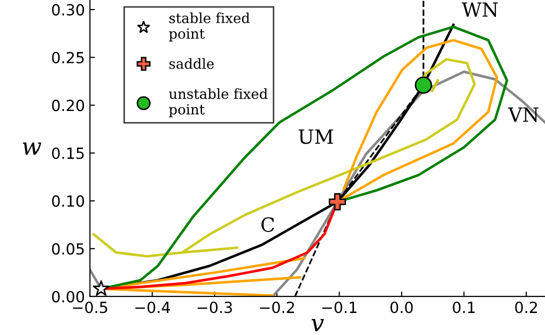 Image resolution: width=545 pixels, height=335 pixels. I want to click on annotation: C, so click(267, 224).